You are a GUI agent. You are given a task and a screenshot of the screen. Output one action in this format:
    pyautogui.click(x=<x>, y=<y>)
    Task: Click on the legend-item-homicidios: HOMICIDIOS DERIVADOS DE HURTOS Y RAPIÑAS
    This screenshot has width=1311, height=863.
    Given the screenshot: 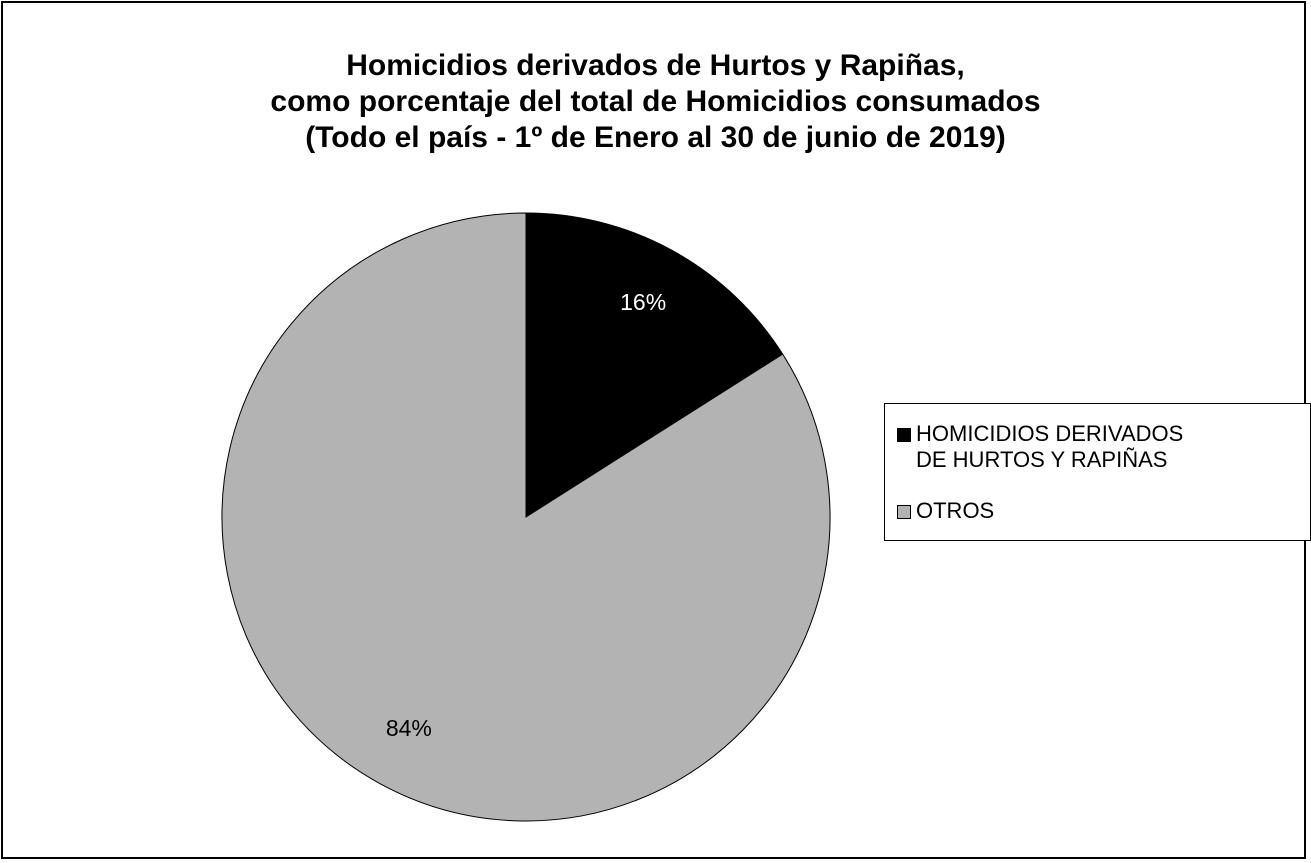 What is the action you would take?
    pyautogui.click(x=1040, y=447)
    